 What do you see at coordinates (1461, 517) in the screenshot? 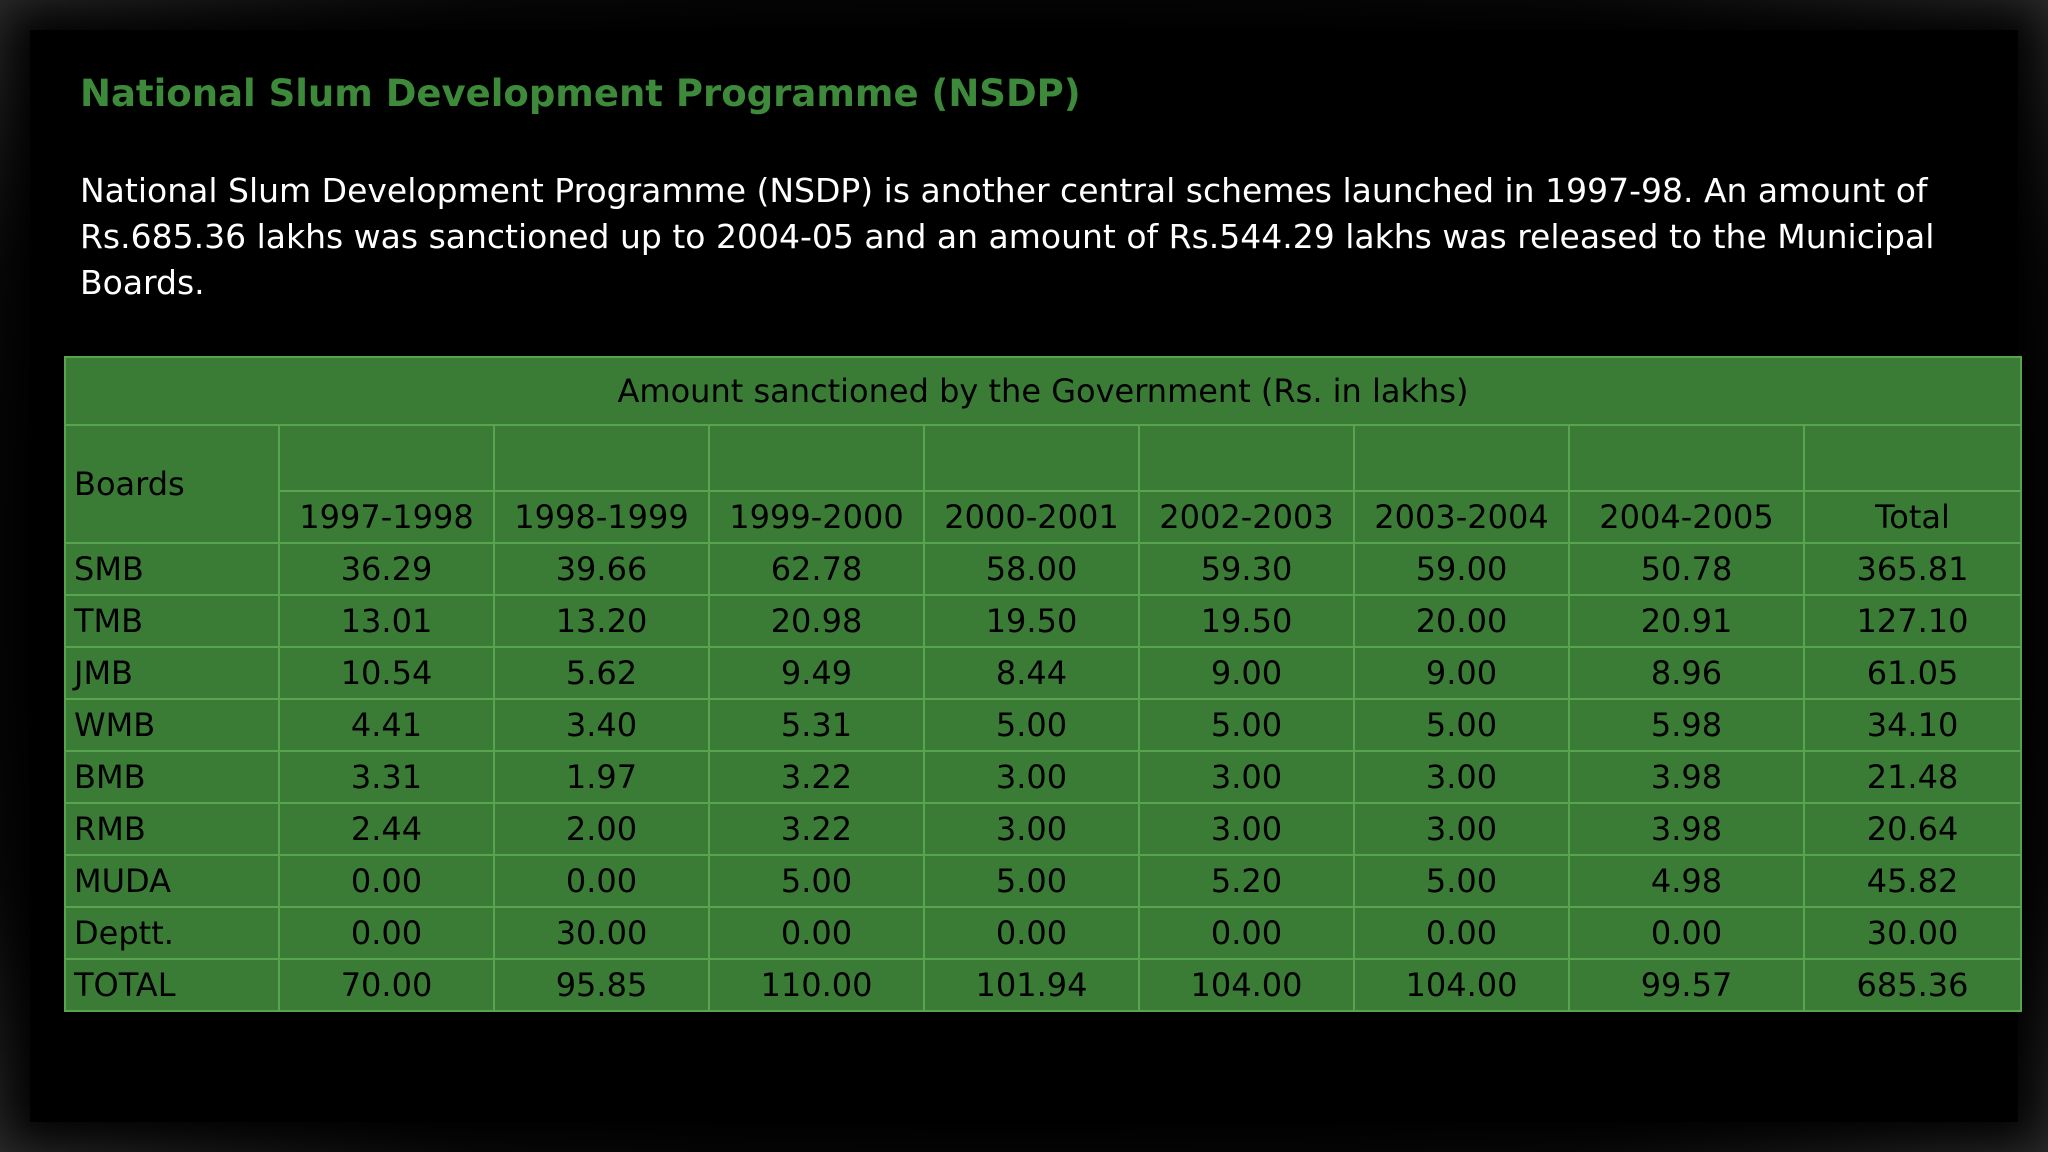
I see `column-header: 2003-2004` at bounding box center [1461, 517].